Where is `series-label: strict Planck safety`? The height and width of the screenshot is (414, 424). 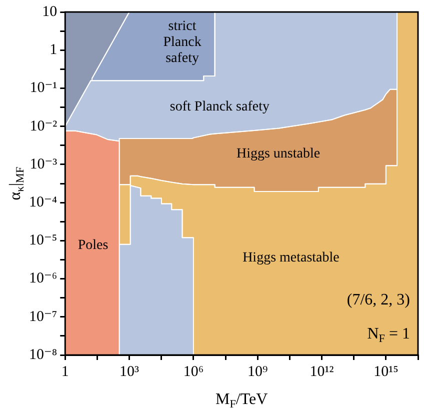 series-label: strict Planck safety is located at coordinates (182, 42).